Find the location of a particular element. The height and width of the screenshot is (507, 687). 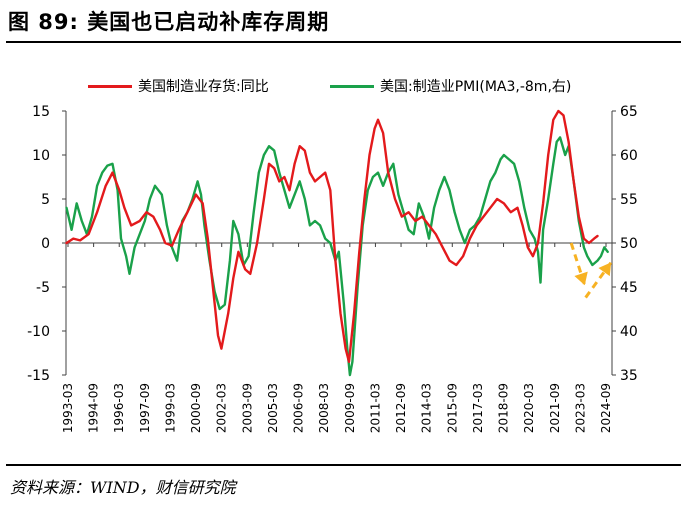

x-tick-label: 2020-03 is located at coordinates (529, 408).